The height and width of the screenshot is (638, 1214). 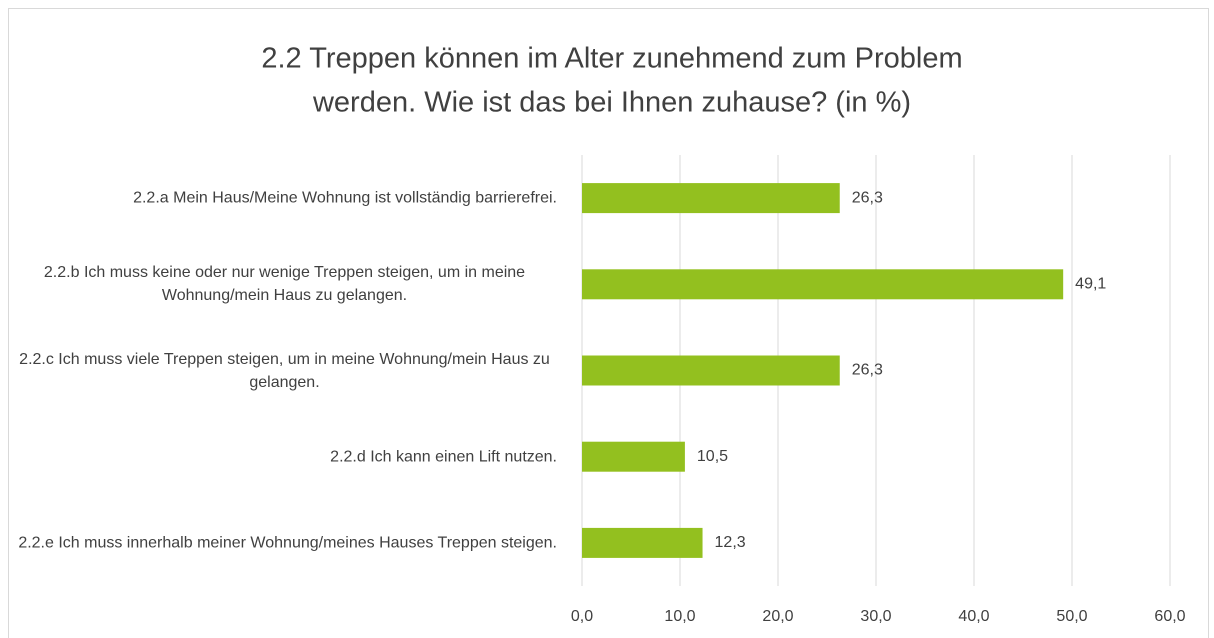 What do you see at coordinates (1071, 616) in the screenshot?
I see `x-tick-label: 50,0` at bounding box center [1071, 616].